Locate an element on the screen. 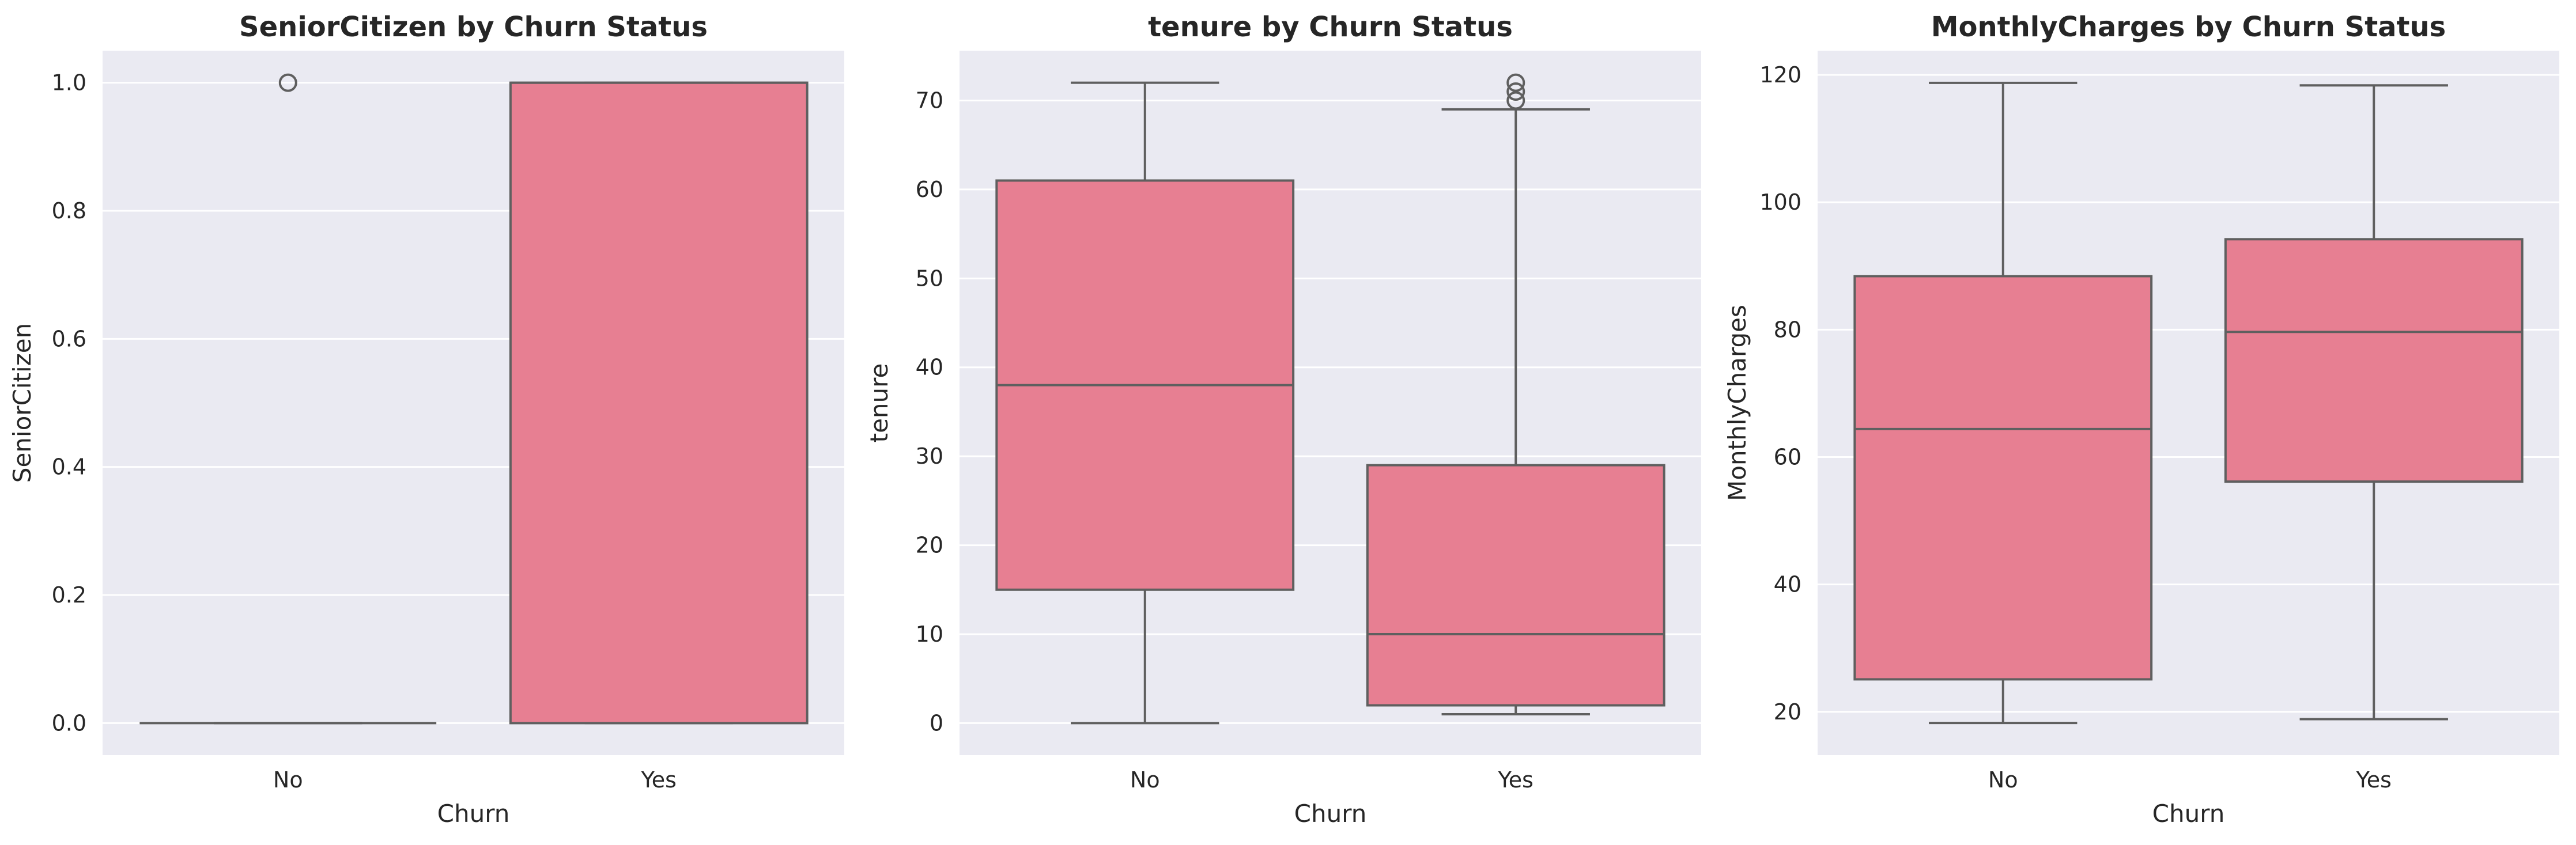 This screenshot has width=2576, height=845. y-tick-label: 0.4 is located at coordinates (69, 467).